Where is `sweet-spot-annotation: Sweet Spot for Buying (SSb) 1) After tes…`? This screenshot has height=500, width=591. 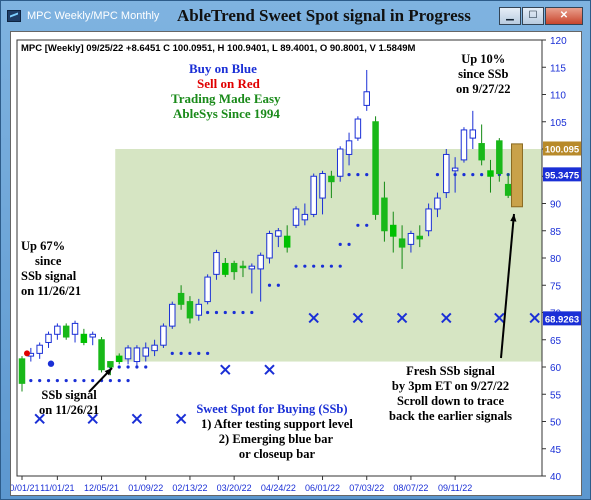
sweet-spot-annotation: Sweet Spot for Buying (SSb) 1) After tes… is located at coordinates (274, 431).